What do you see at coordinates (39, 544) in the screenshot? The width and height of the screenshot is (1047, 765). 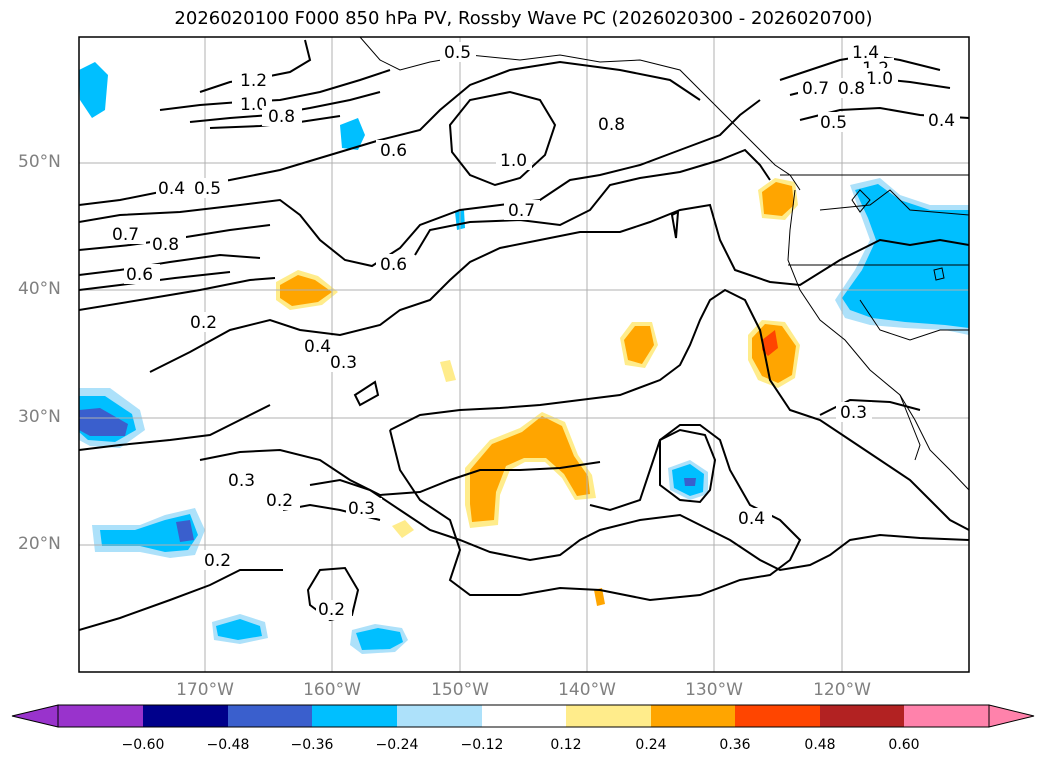 I see `lat-tick-label: 20°N` at bounding box center [39, 544].